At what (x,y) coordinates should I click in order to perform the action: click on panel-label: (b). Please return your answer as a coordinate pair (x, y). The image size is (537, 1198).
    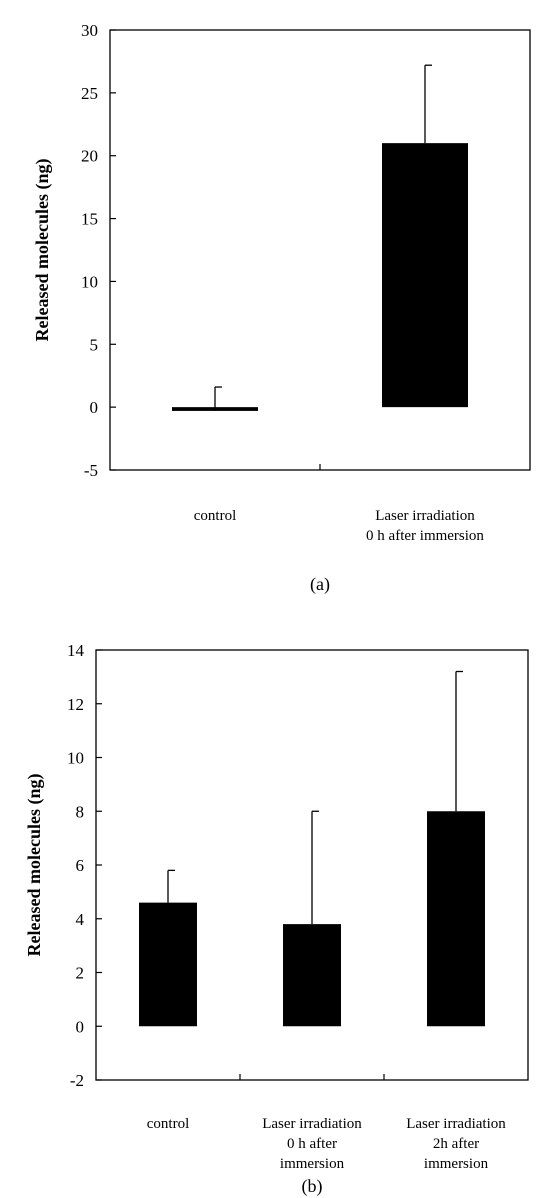
    Looking at the image, I should click on (312, 1186).